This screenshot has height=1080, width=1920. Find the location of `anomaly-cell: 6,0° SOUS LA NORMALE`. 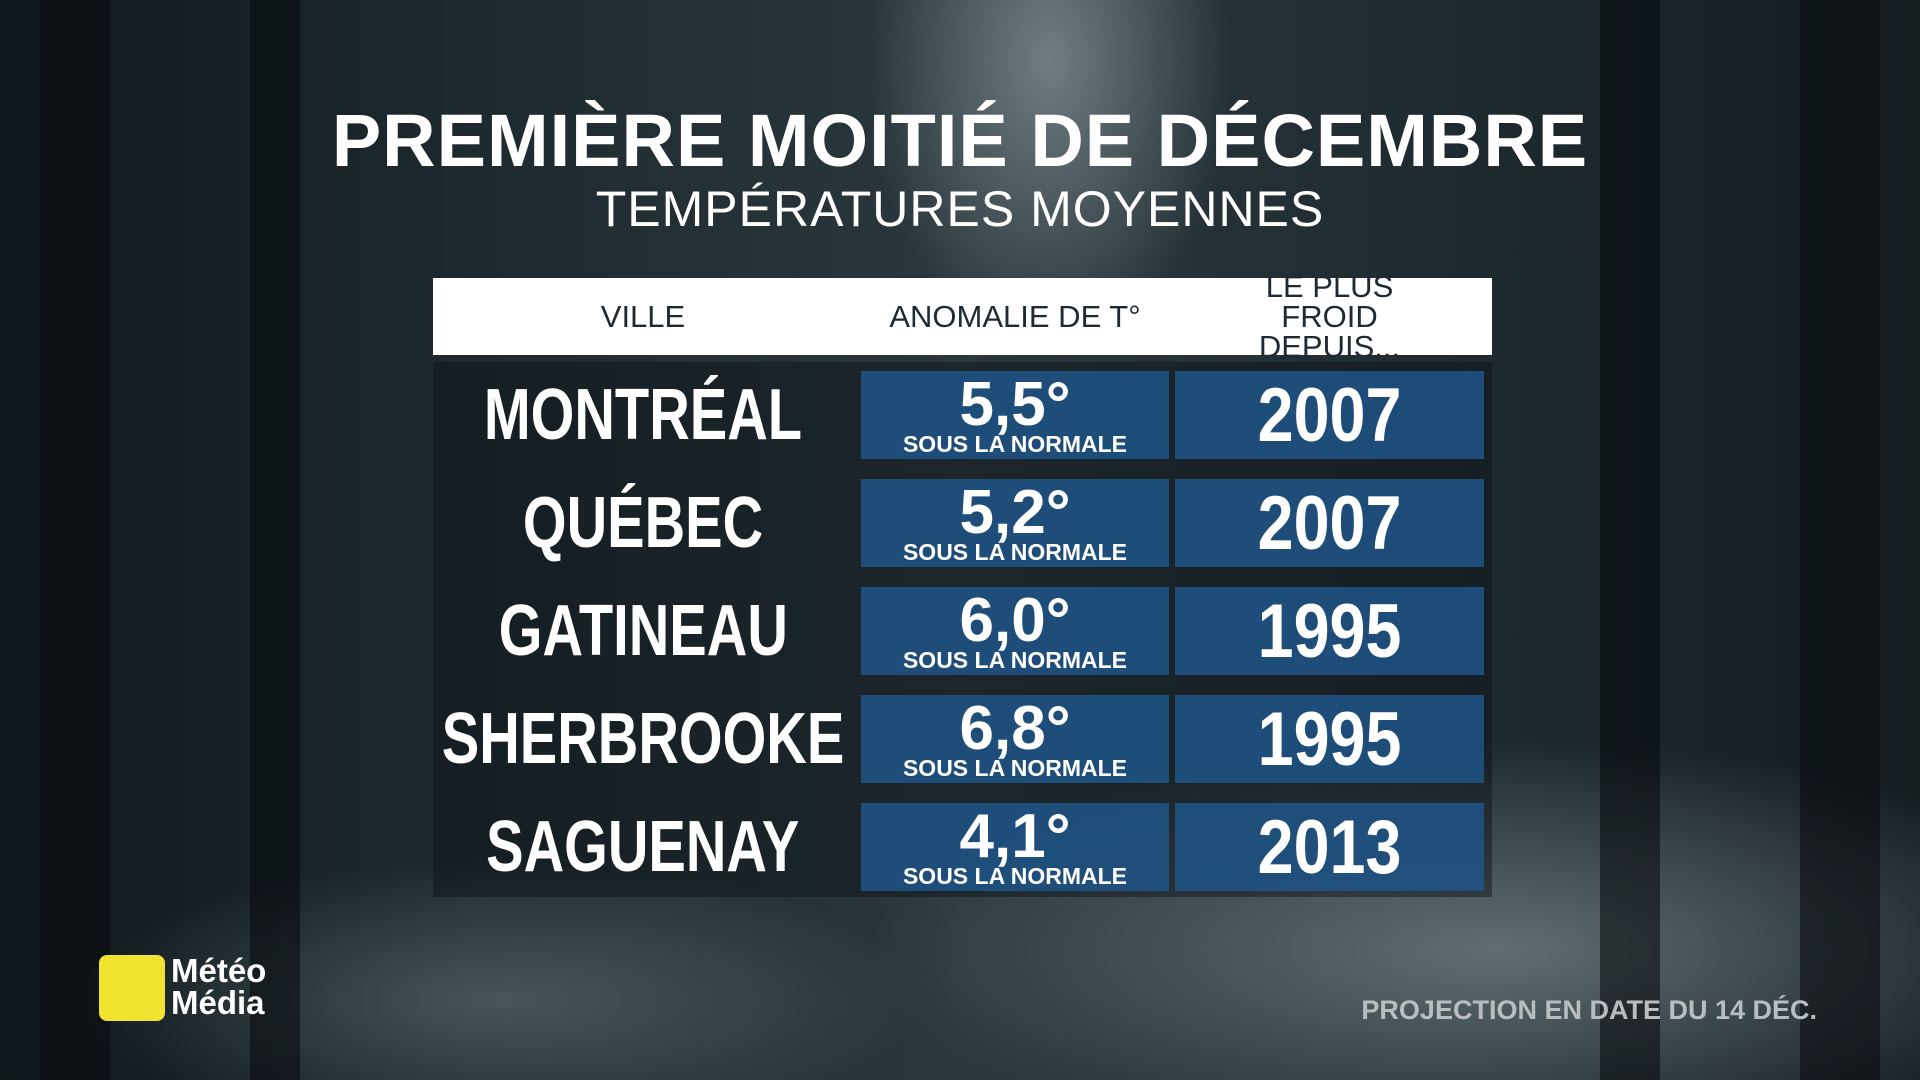

anomaly-cell: 6,0° SOUS LA NORMALE is located at coordinates (1015, 630).